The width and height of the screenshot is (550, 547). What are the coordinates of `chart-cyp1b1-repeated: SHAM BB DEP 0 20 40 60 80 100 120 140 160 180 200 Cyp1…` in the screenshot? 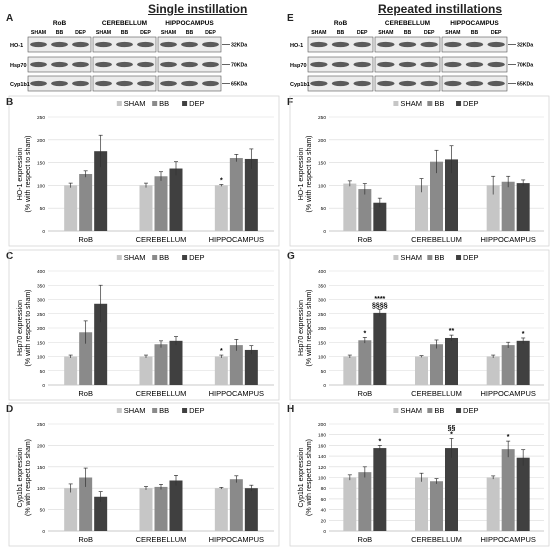 It's located at (419, 474).